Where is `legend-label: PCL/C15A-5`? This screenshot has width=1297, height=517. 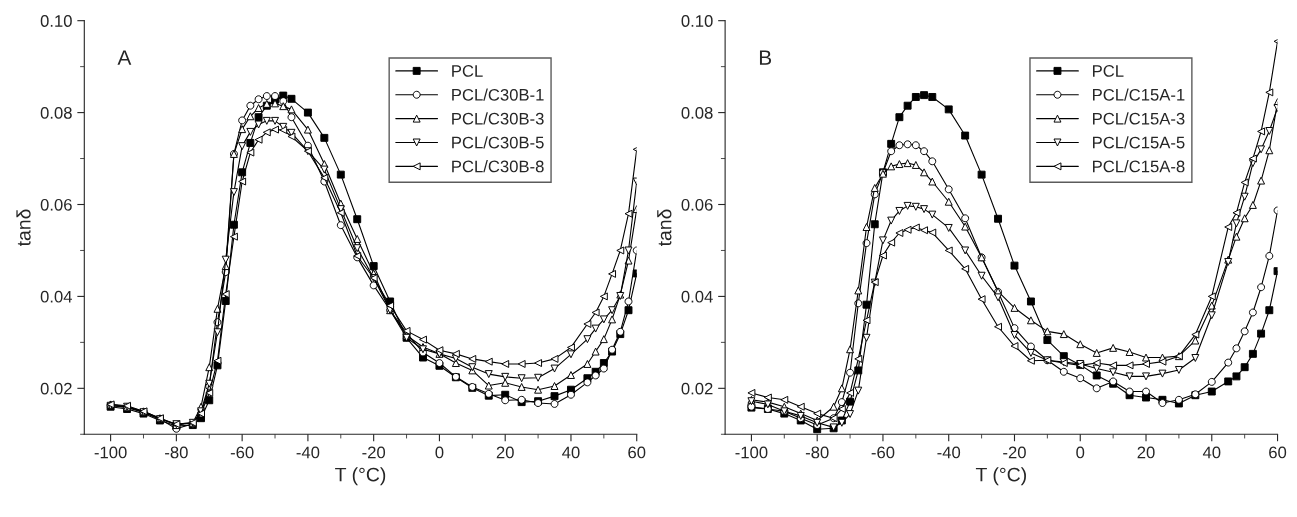 legend-label: PCL/C15A-5 is located at coordinates (1139, 142).